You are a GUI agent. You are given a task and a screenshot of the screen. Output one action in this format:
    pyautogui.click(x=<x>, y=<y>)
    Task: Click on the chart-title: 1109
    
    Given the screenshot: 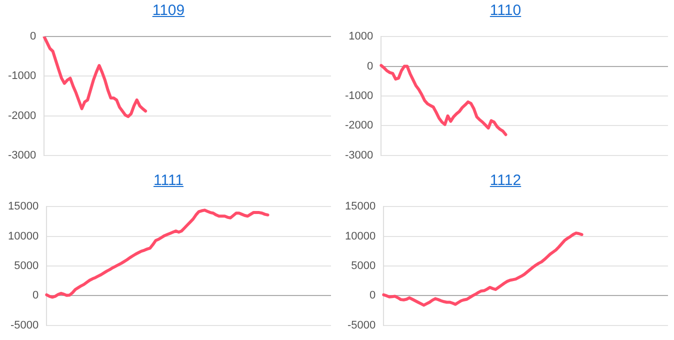 What is the action you would take?
    pyautogui.click(x=168, y=10)
    